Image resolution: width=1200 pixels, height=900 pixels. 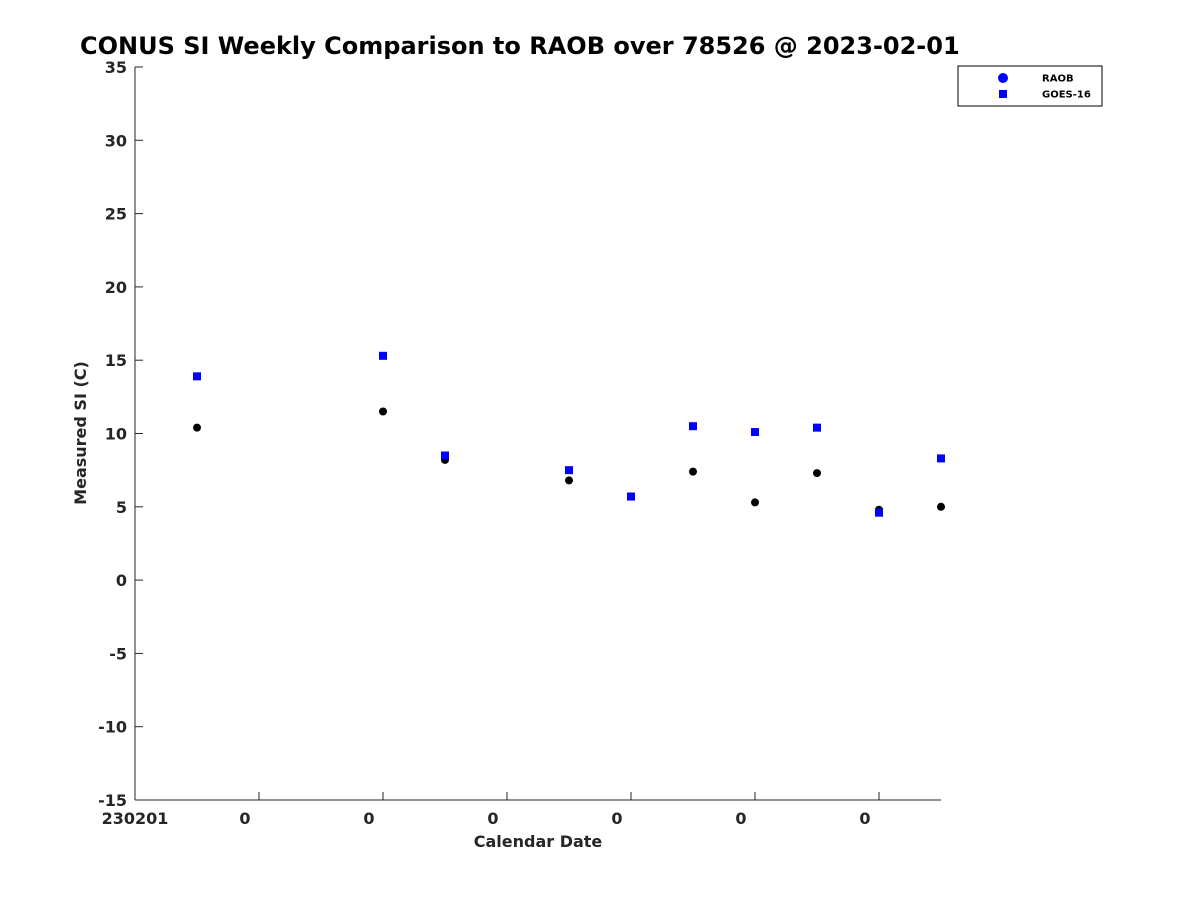 I want to click on x-axis-label: Calendar Date, so click(x=538, y=841).